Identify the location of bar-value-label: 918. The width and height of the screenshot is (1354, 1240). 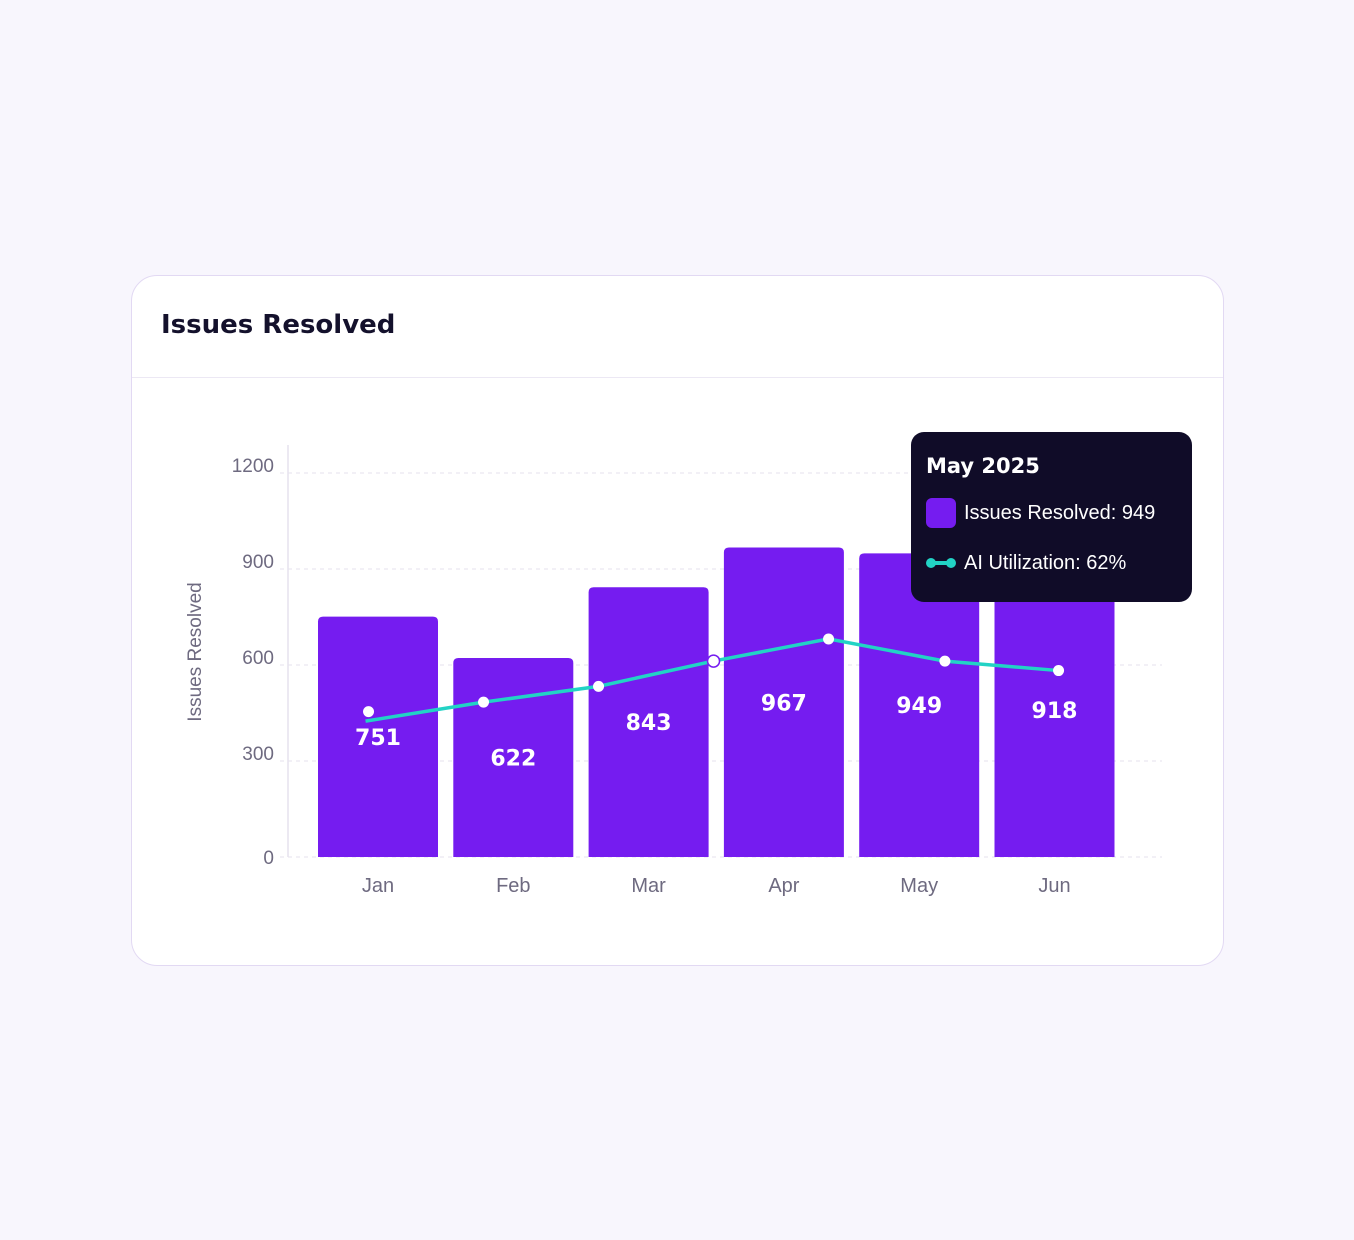
(1055, 711).